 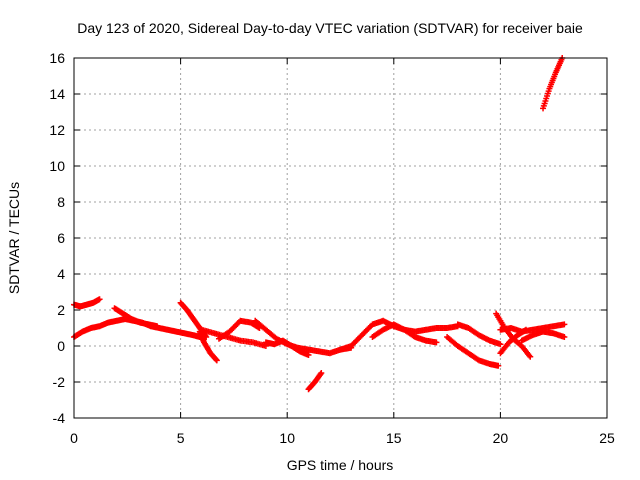 What do you see at coordinates (208, 346) in the screenshot?
I see `series-arc-e` at bounding box center [208, 346].